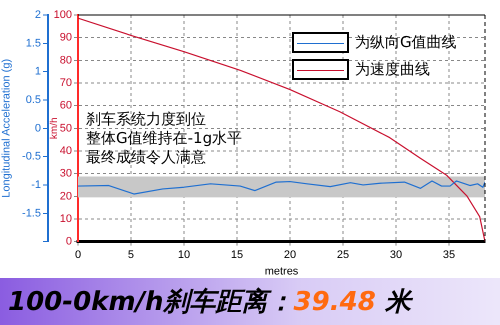  Describe the element at coordinates (33, 43) in the screenshot. I see `y2-tick-label: 1.5` at that location.